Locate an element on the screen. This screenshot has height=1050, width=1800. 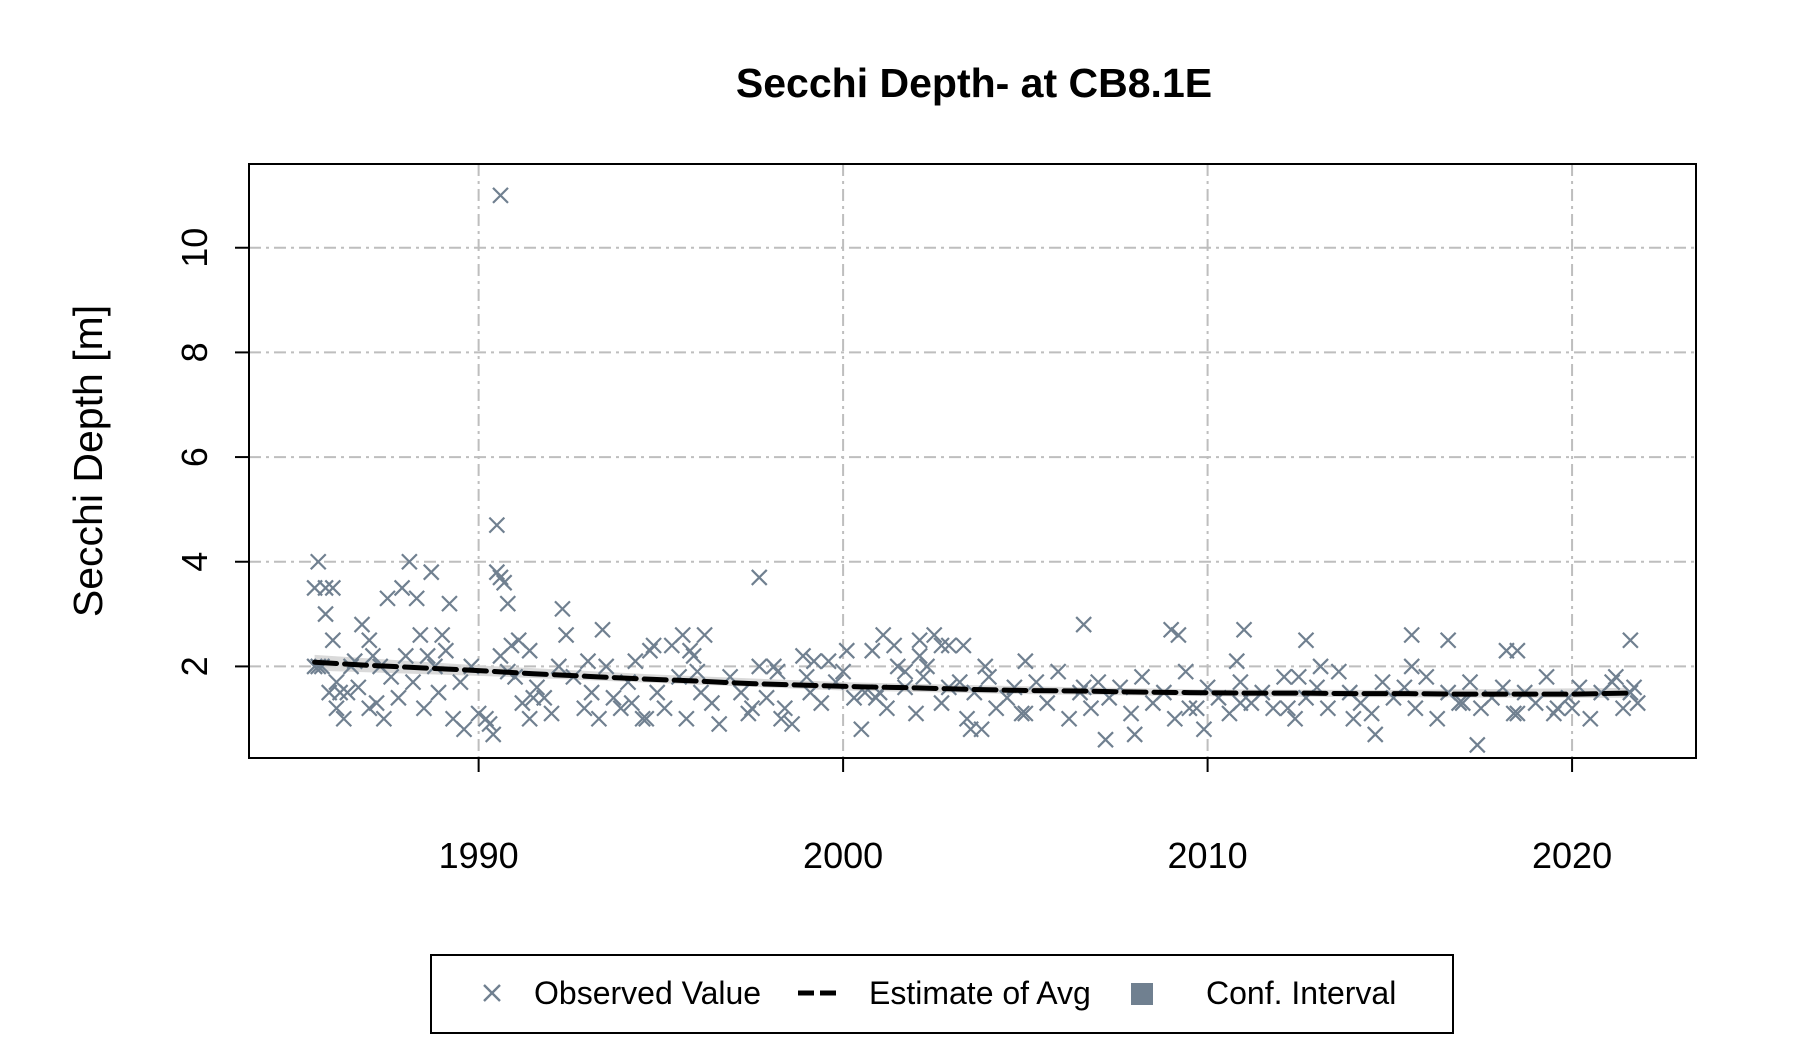
legend-item-conf-interval: Conf. Interval is located at coordinates (1263, 993).